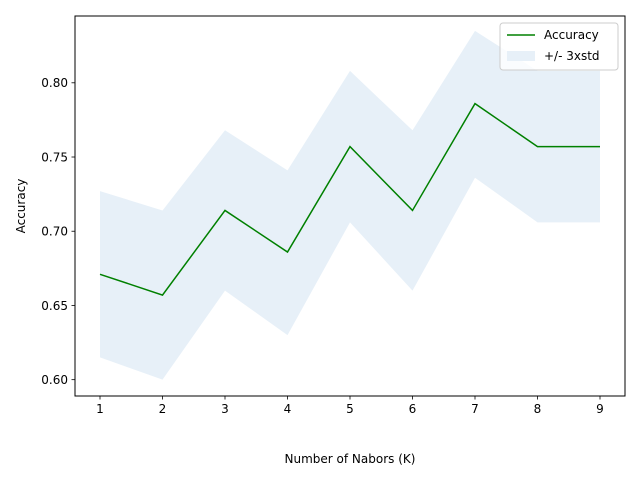  I want to click on y-tick-label: 0.60, so click(54, 380).